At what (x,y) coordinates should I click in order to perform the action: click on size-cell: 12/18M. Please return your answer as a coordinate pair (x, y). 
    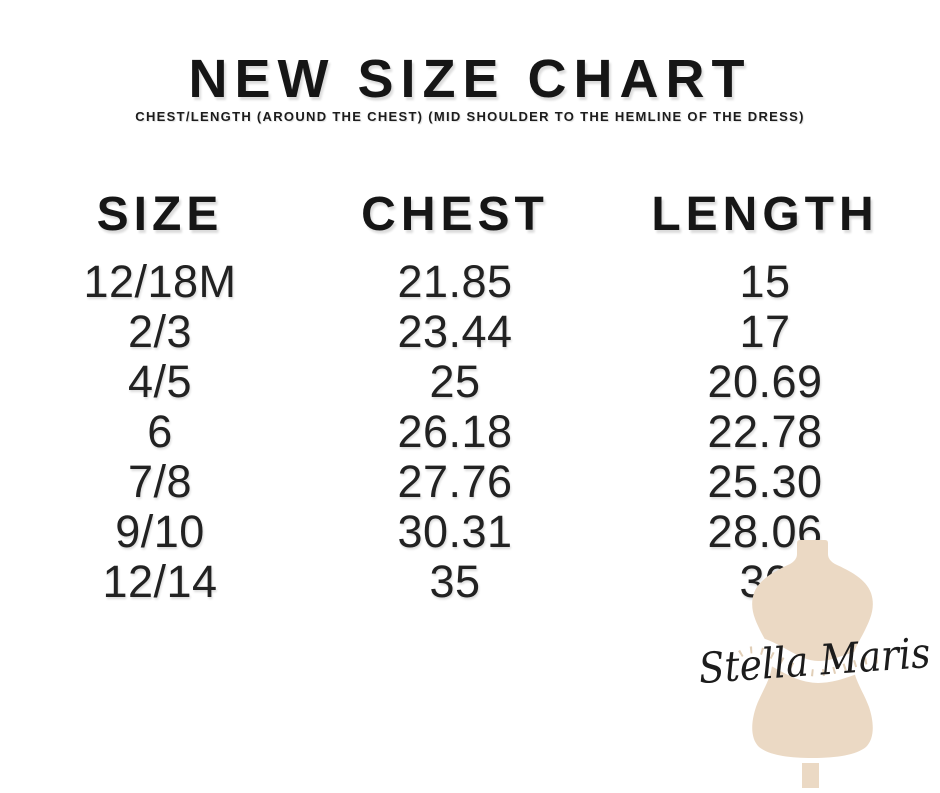
    Looking at the image, I should click on (160, 281).